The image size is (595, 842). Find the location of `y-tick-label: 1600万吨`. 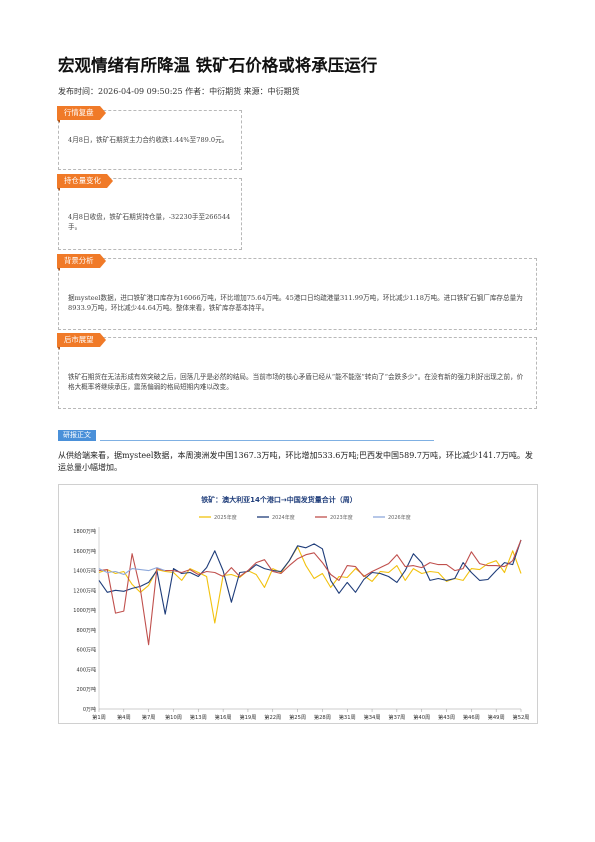

y-tick-label: 1600万吨 is located at coordinates (84, 551).